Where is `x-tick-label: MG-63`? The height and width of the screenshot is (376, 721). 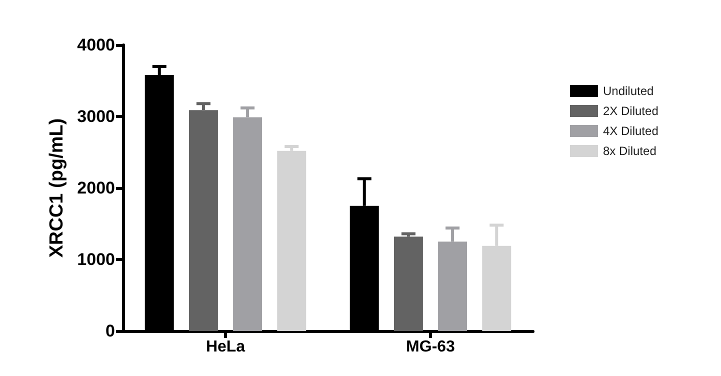 x-tick-label: MG-63 is located at coordinates (431, 347).